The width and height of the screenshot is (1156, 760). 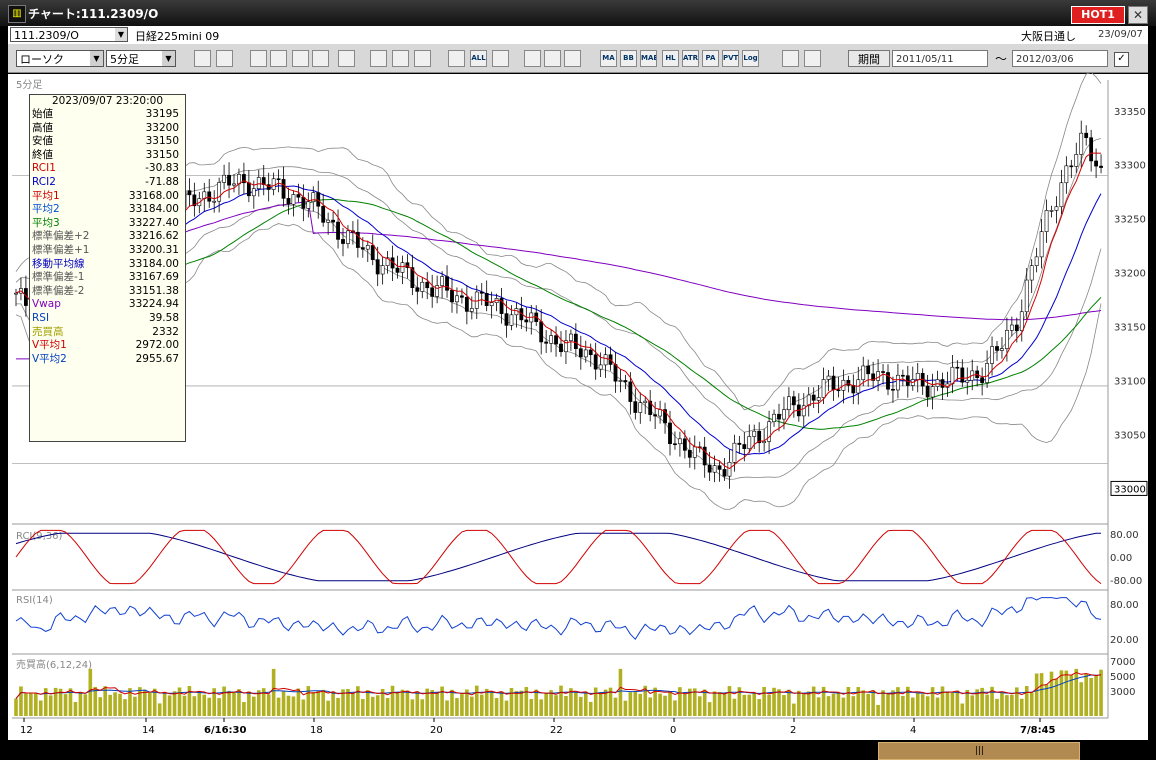 What do you see at coordinates (422, 58) in the screenshot?
I see `erase-icon` at bounding box center [422, 58].